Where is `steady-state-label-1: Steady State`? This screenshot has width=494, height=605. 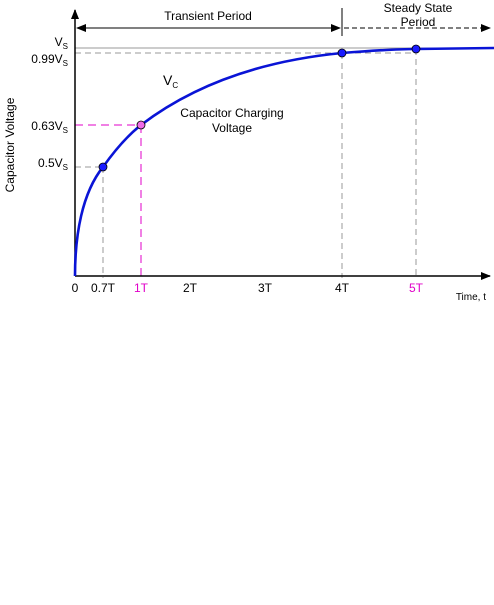
steady-state-label-1: Steady State is located at coordinates (418, 8).